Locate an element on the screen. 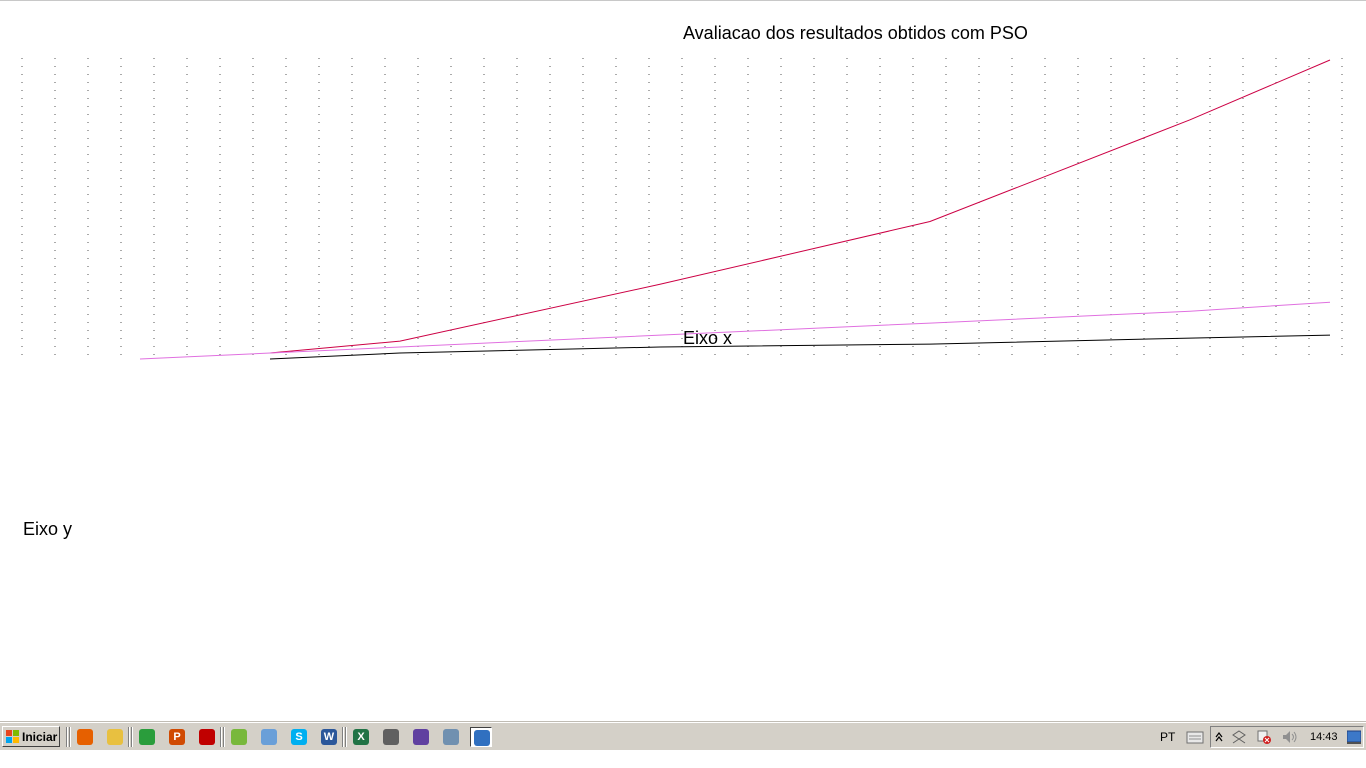  firefox-icon is located at coordinates (85, 737).